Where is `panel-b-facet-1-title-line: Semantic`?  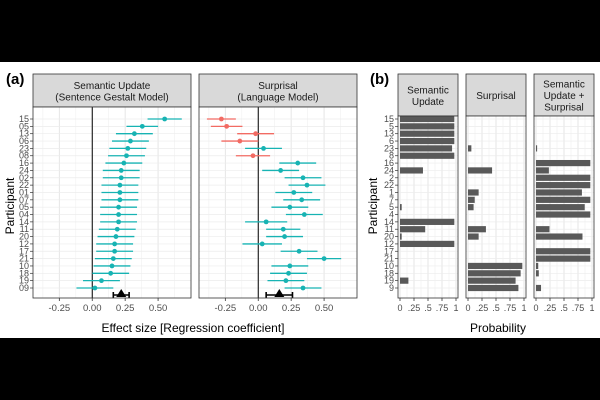
panel-b-facet-1-title-line: Semantic is located at coordinates (428, 90).